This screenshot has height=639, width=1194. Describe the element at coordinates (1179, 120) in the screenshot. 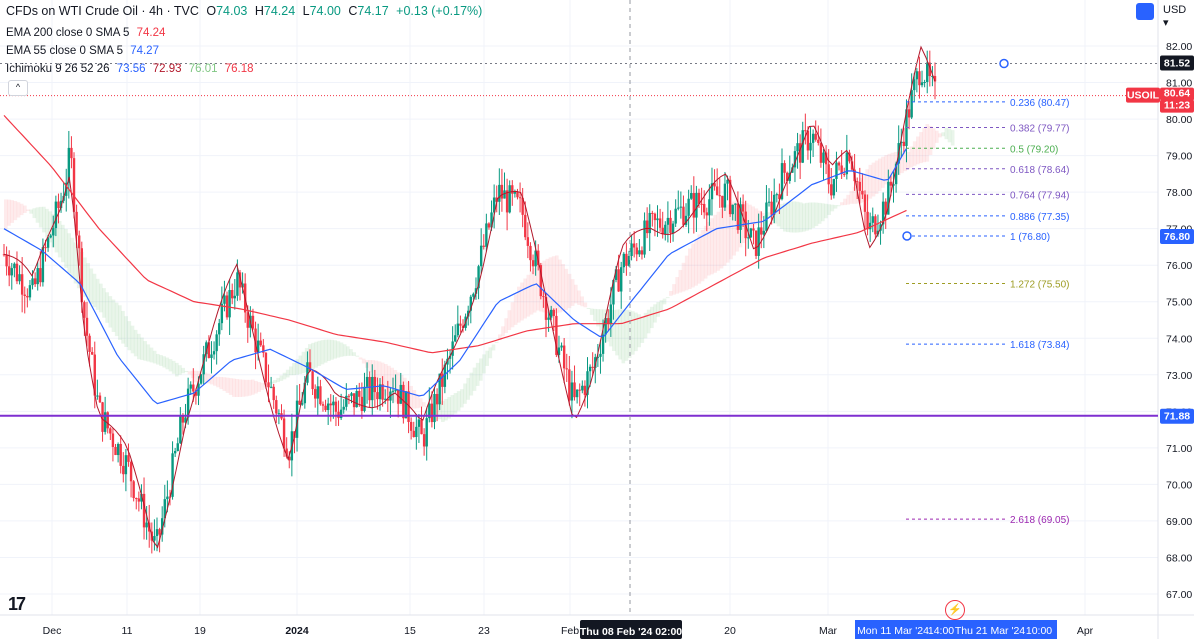

I see `y-tick-label: 80.00` at that location.